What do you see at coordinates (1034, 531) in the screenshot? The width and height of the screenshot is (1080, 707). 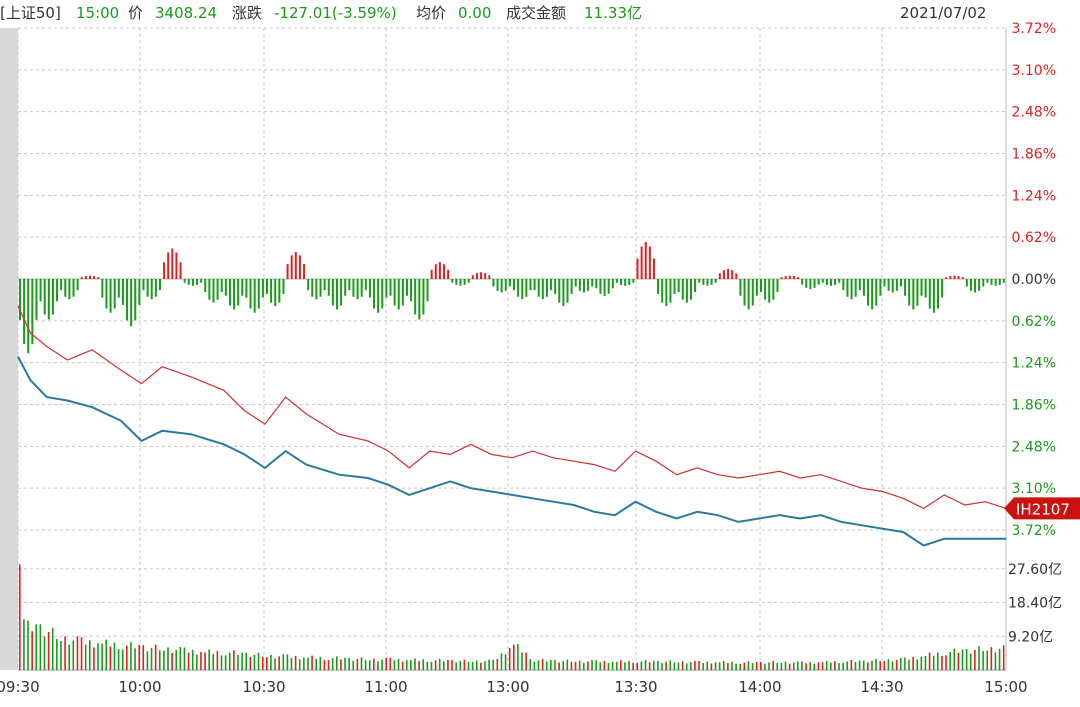 I see `y-tick-label: 3.72%` at bounding box center [1034, 531].